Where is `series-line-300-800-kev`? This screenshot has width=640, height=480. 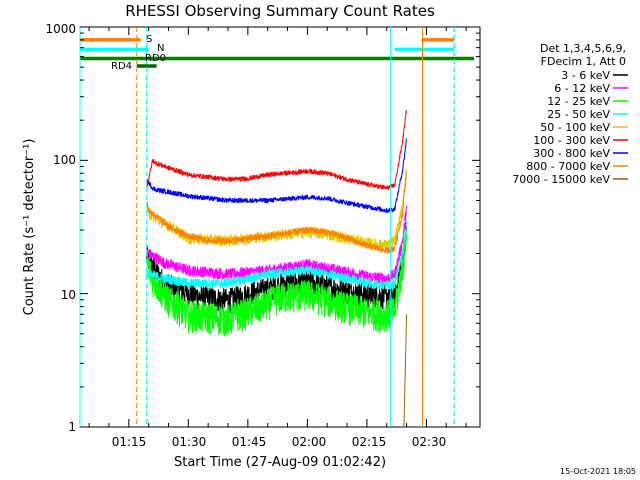
series-line-300-800-kev is located at coordinates (276, 176).